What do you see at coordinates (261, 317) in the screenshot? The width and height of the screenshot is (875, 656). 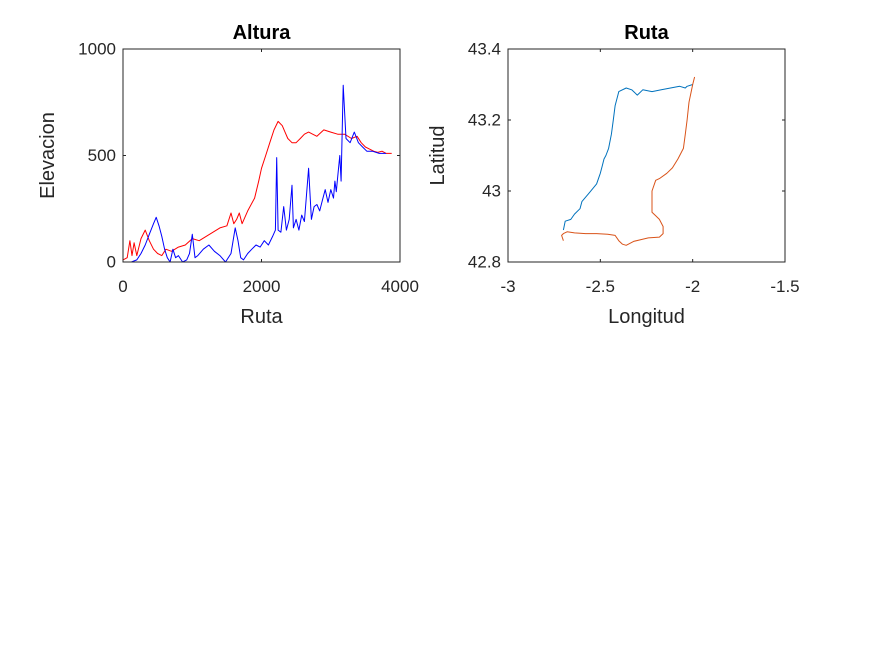 I see `elevation-plot-x-axis-label: Ruta` at bounding box center [261, 317].